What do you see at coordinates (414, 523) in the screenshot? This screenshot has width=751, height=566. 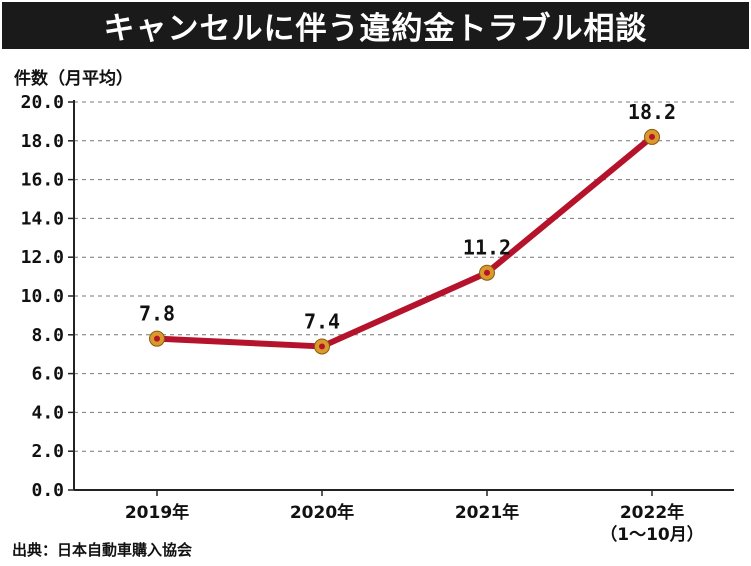 I see `x-tick-labels: 2019年 2020年 2021年 2022年（1〜10月）` at bounding box center [414, 523].